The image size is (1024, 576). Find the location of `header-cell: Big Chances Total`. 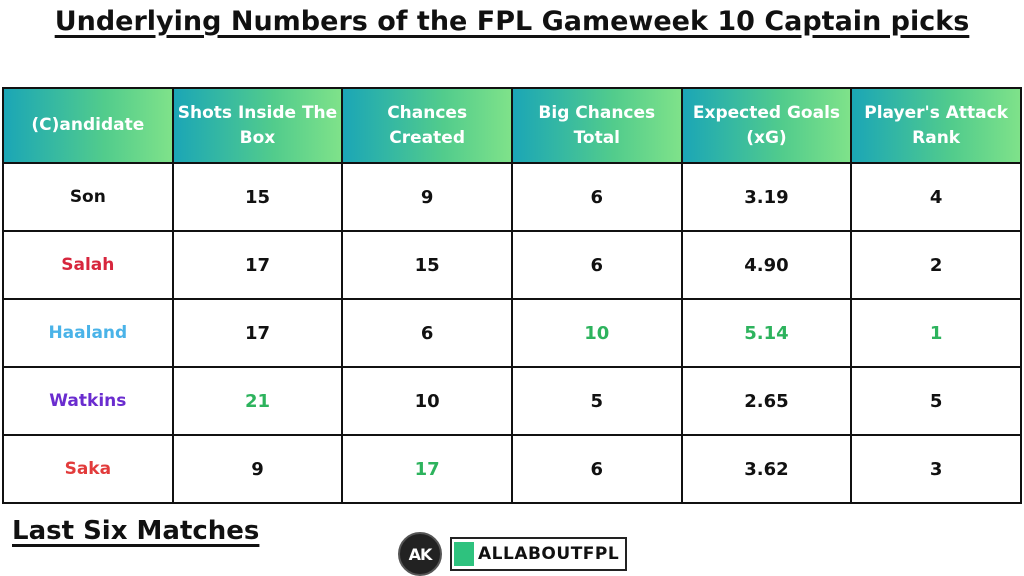

header-cell: Big Chances Total is located at coordinates (596, 125).